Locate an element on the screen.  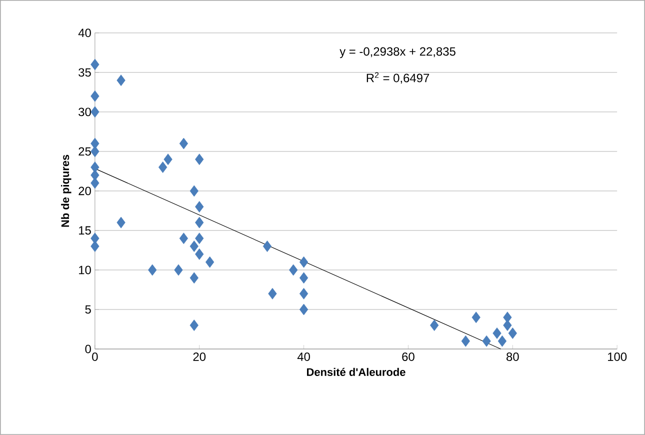
x-tick-label: 40 is located at coordinates (303, 357).